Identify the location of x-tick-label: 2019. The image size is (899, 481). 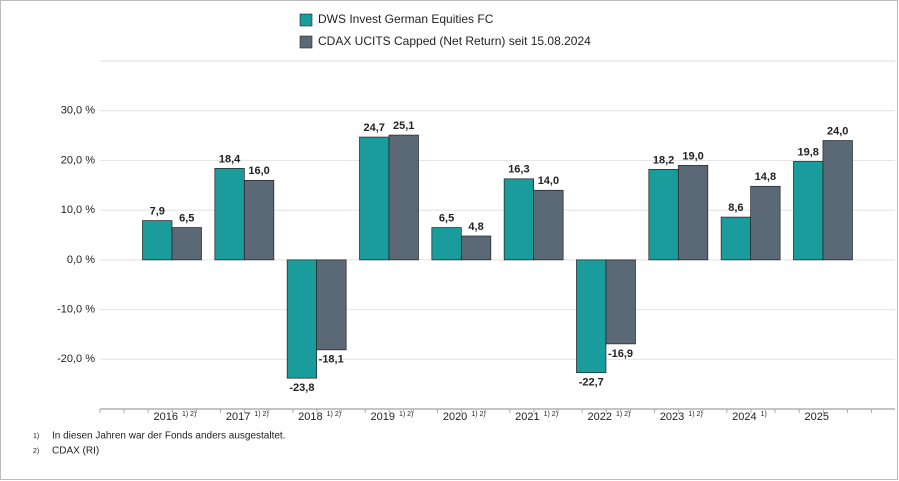
(383, 417).